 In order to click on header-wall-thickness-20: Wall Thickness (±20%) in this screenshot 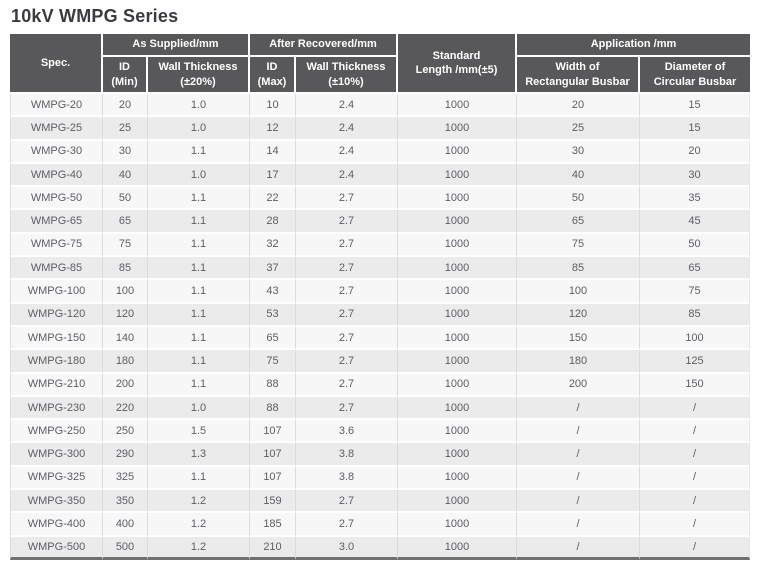, I will do `click(199, 75)`.